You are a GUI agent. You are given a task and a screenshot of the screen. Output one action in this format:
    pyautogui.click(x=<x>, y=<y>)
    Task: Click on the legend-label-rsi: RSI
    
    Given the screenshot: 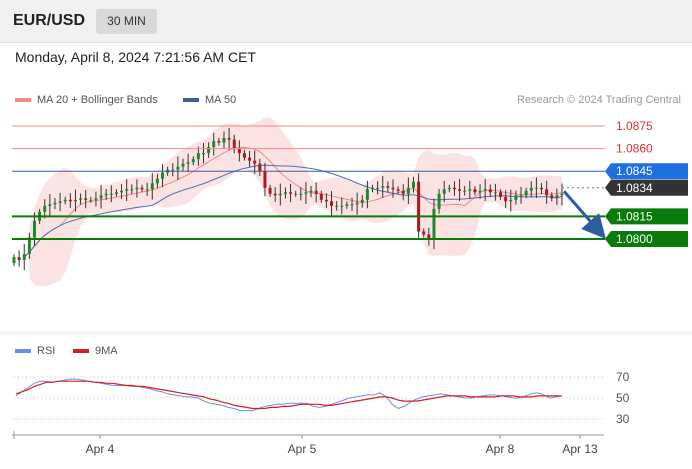 What is the action you would take?
    pyautogui.click(x=46, y=351)
    